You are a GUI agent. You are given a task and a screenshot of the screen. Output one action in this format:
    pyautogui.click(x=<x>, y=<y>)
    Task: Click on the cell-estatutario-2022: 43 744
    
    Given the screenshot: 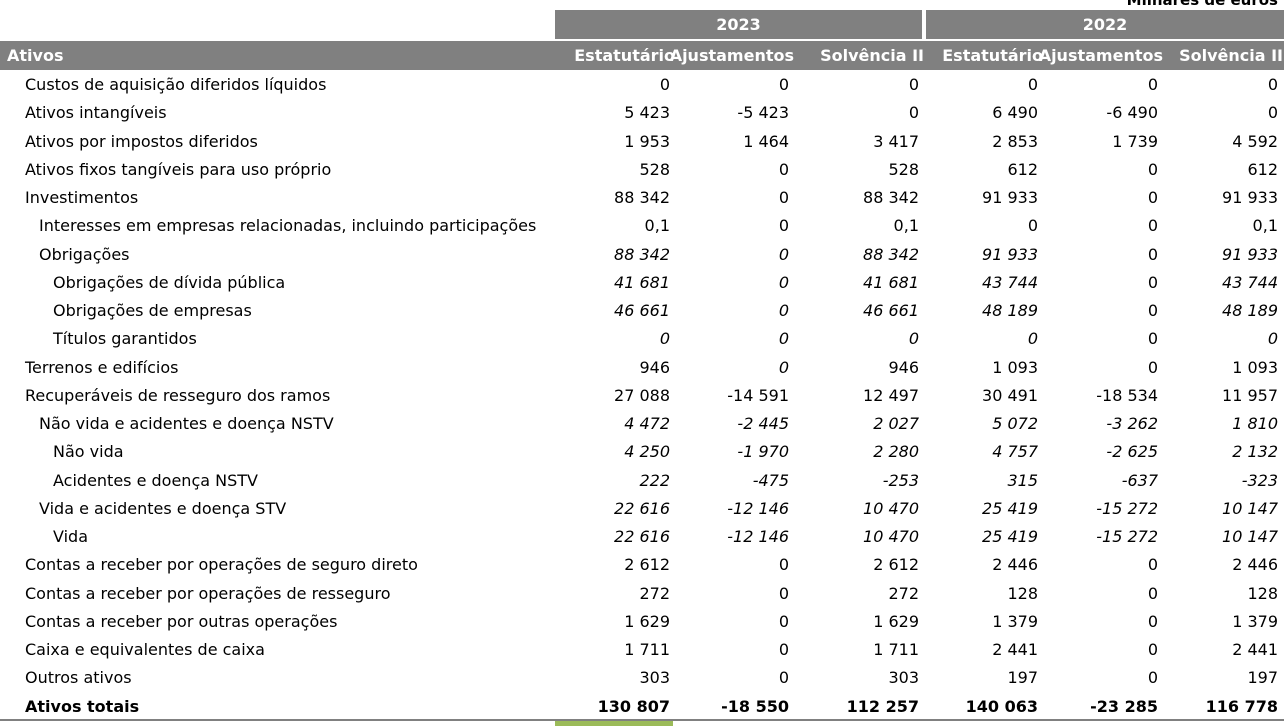 What is the action you would take?
    pyautogui.click(x=1010, y=282)
    